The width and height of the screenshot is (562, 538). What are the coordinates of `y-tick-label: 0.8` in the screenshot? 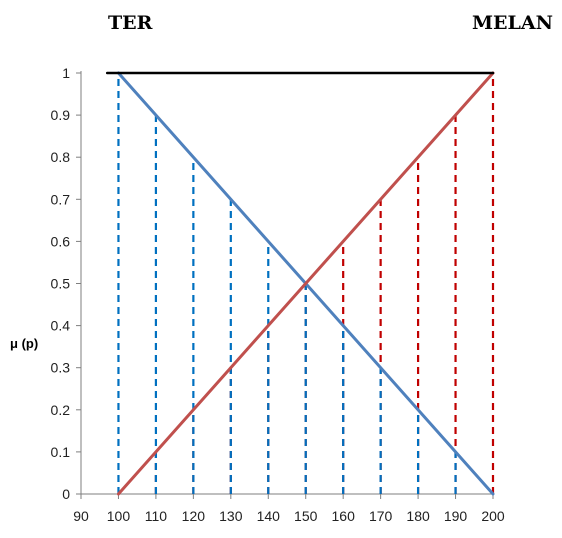 It's located at (61, 157).